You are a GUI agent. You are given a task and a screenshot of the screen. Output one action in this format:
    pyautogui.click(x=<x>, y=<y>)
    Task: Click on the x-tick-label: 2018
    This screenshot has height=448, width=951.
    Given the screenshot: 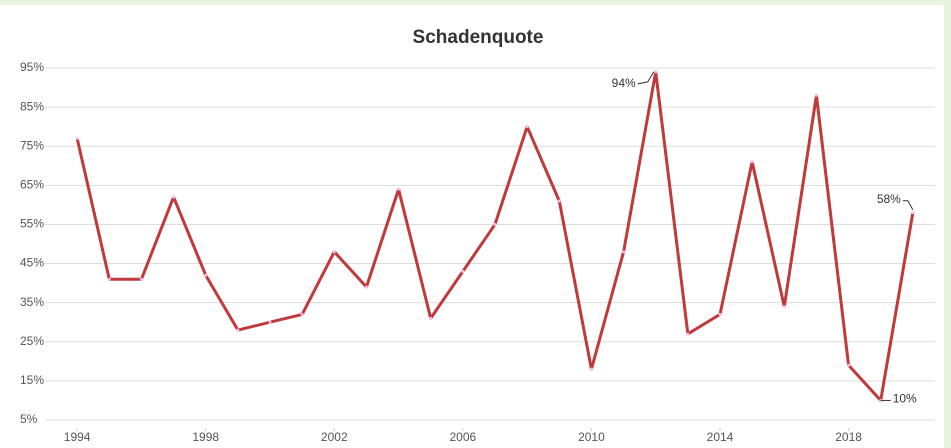 What is the action you would take?
    pyautogui.click(x=848, y=437)
    